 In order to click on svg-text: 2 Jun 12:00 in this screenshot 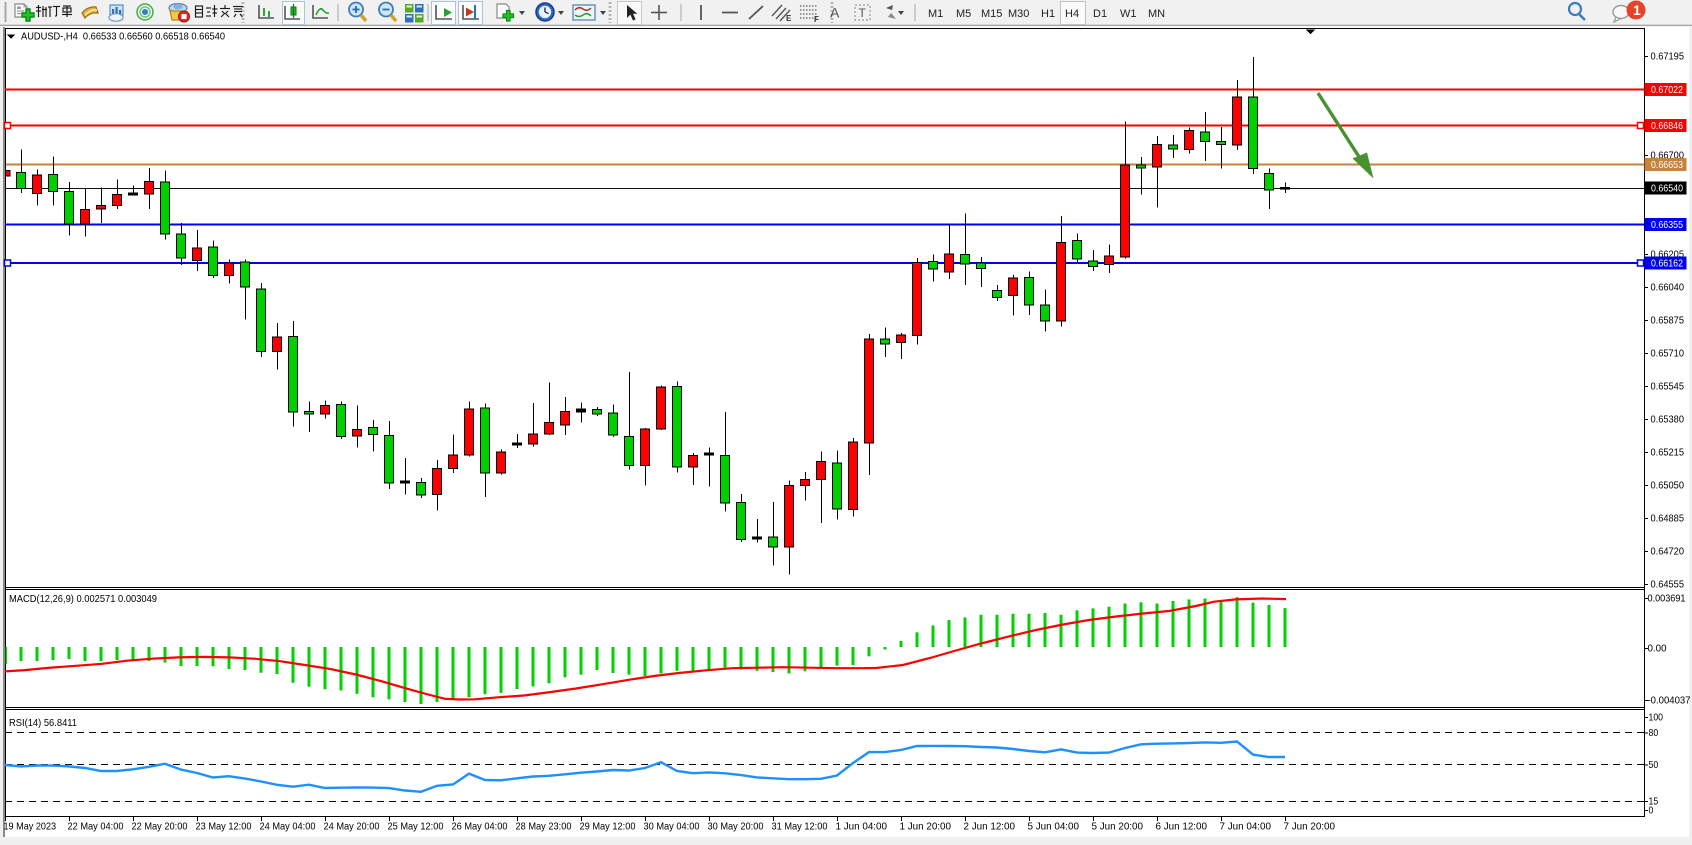, I will do `click(990, 827)`.